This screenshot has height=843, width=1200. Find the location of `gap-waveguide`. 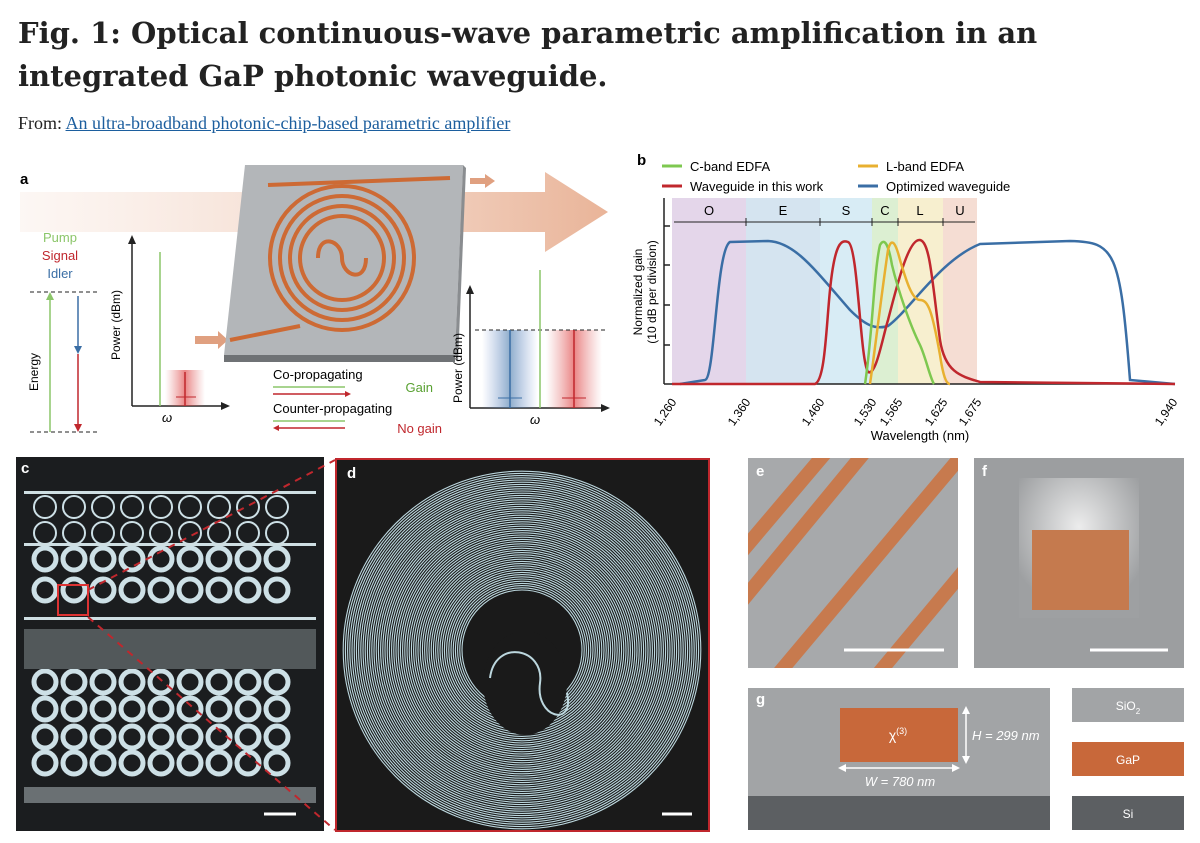

gap-waveguide is located at coordinates (899, 735).